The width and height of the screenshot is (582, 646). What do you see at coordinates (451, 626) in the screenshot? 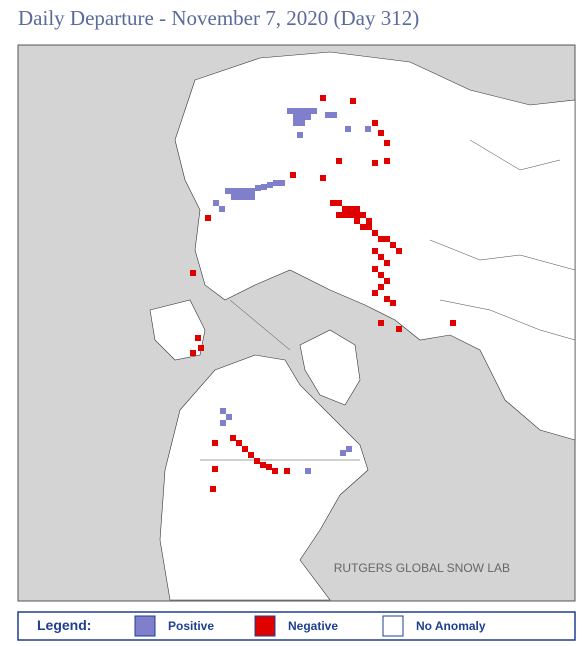
I see `legend-label: No Anomaly` at bounding box center [451, 626].